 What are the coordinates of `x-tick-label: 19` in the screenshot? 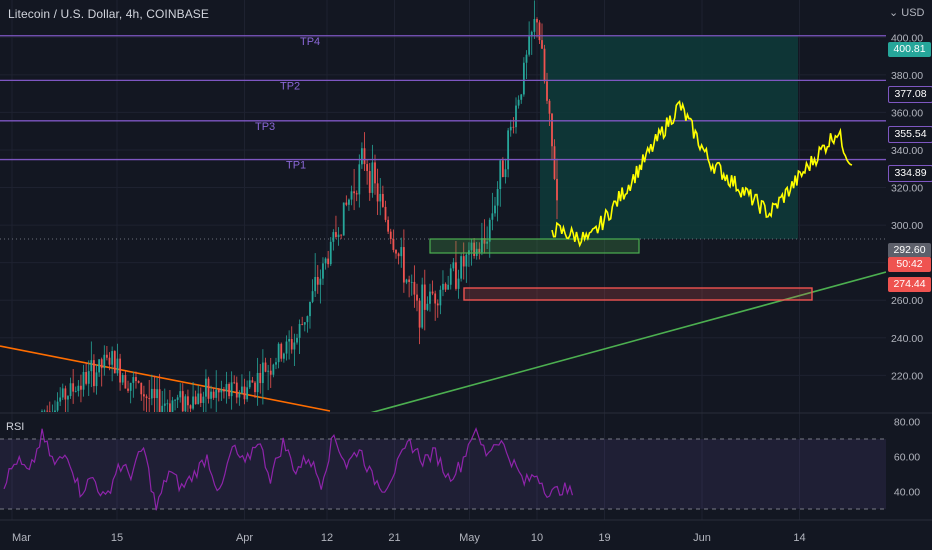 It's located at (604, 538).